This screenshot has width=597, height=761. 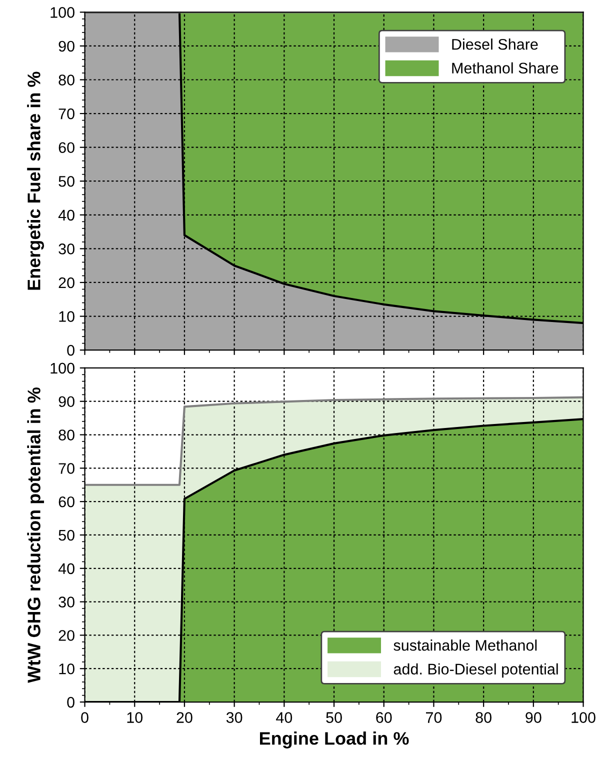 What do you see at coordinates (184, 717) in the screenshot?
I see `x-tick-label: 20` at bounding box center [184, 717].